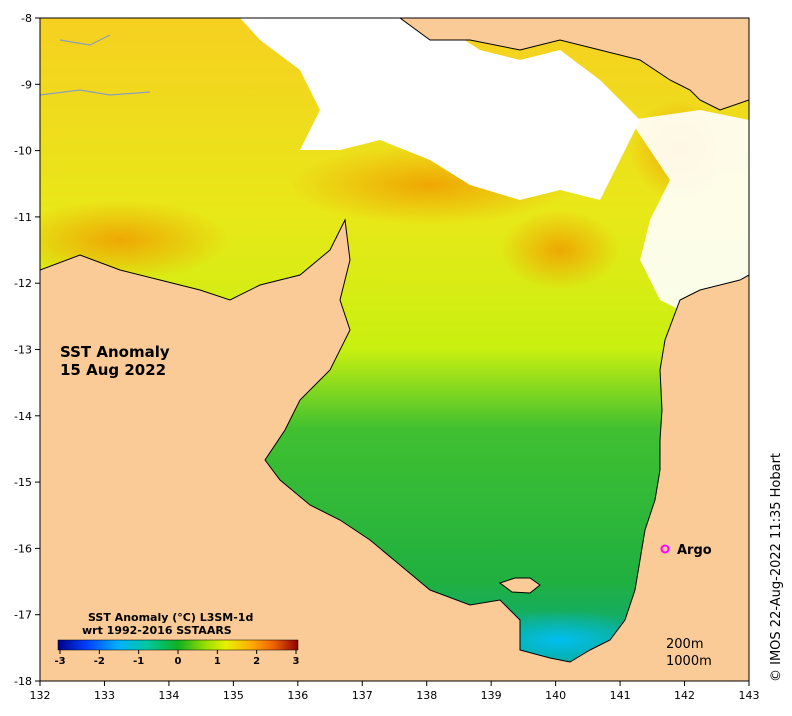 Image resolution: width=792 pixels, height=716 pixels. I want to click on y-tick-label: -11, so click(23, 217).